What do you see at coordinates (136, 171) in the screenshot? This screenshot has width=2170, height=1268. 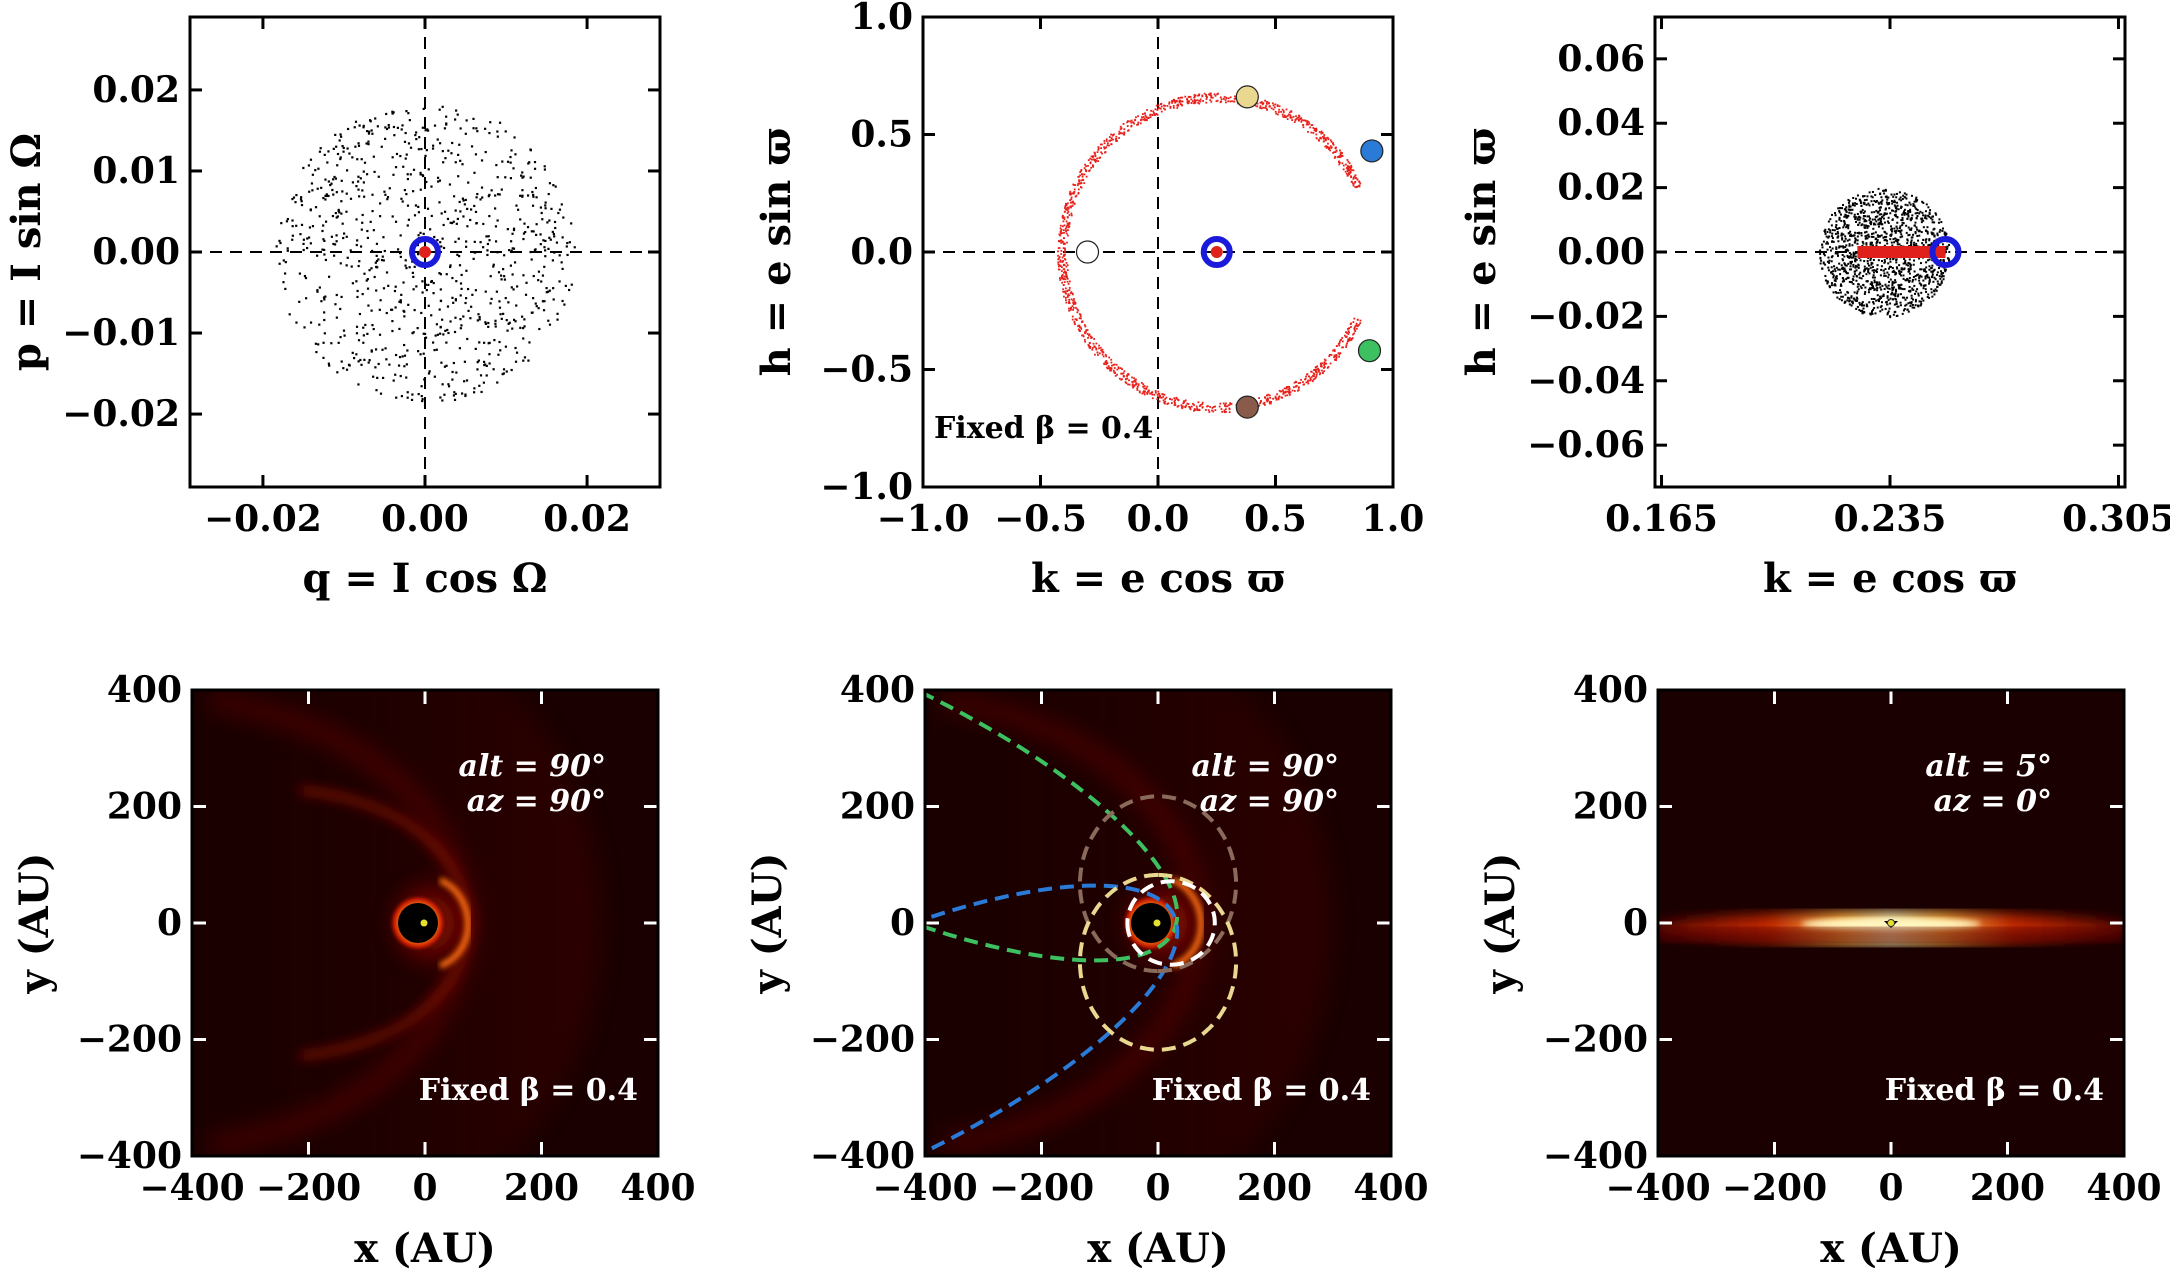 I see `p1-ytick-label: 0.01` at bounding box center [136, 171].